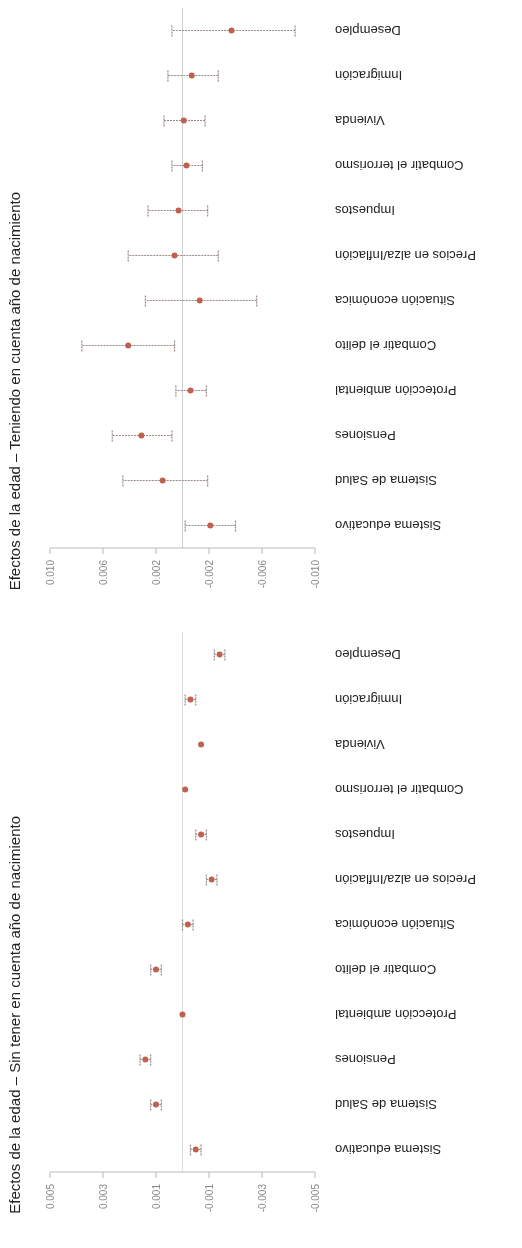 This screenshot has height=1248, width=522. Describe the element at coordinates (315, 1198) in the screenshot. I see `x-tick-label: -0.005` at that location.